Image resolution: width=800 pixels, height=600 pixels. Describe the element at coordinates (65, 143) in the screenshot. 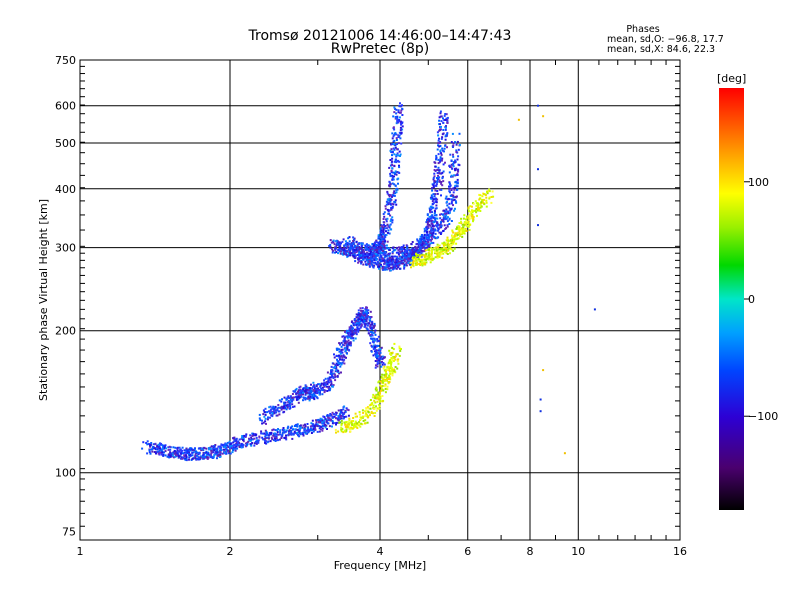

I see `y-tick-label: 500` at that location.